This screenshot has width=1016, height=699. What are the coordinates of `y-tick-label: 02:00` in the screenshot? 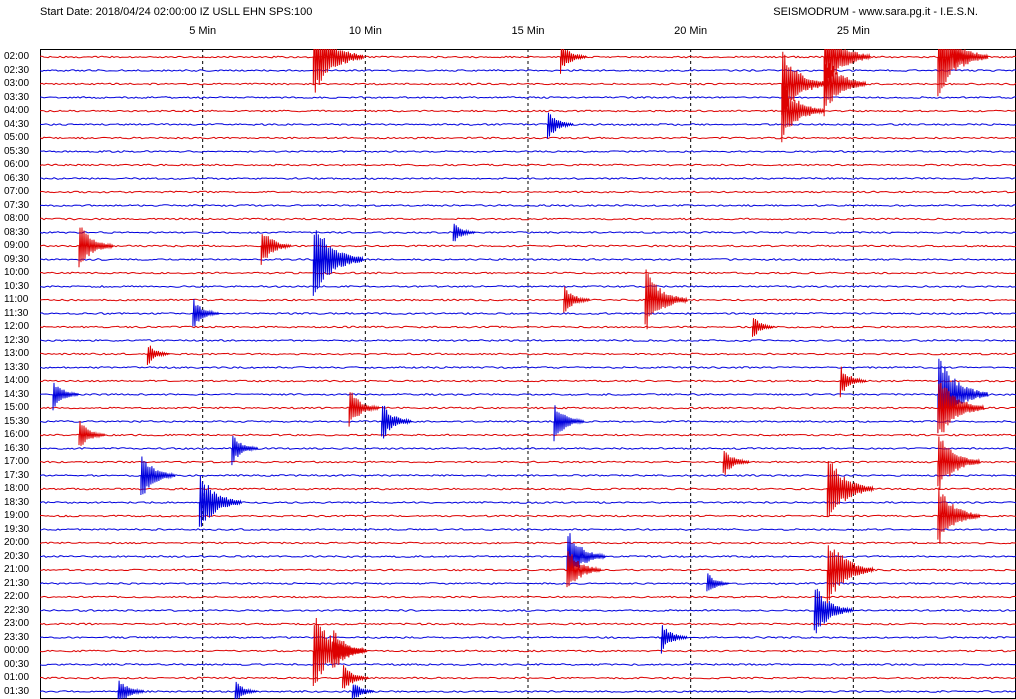 It's located at (17, 56).